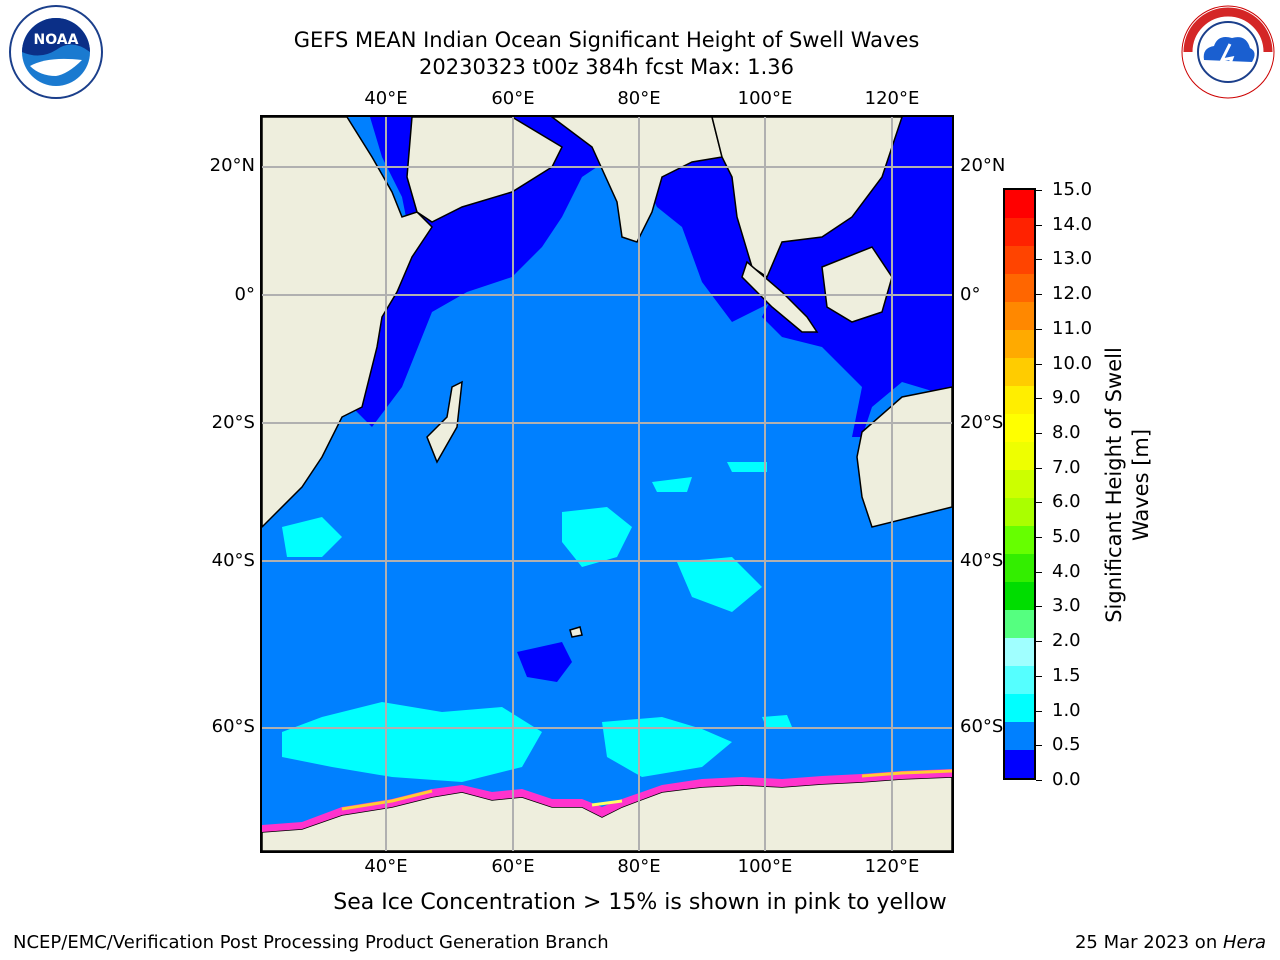 The width and height of the screenshot is (1280, 960). What do you see at coordinates (1072, 189) in the screenshot?
I see `colorbar-tick-label: 15.0` at bounding box center [1072, 189].